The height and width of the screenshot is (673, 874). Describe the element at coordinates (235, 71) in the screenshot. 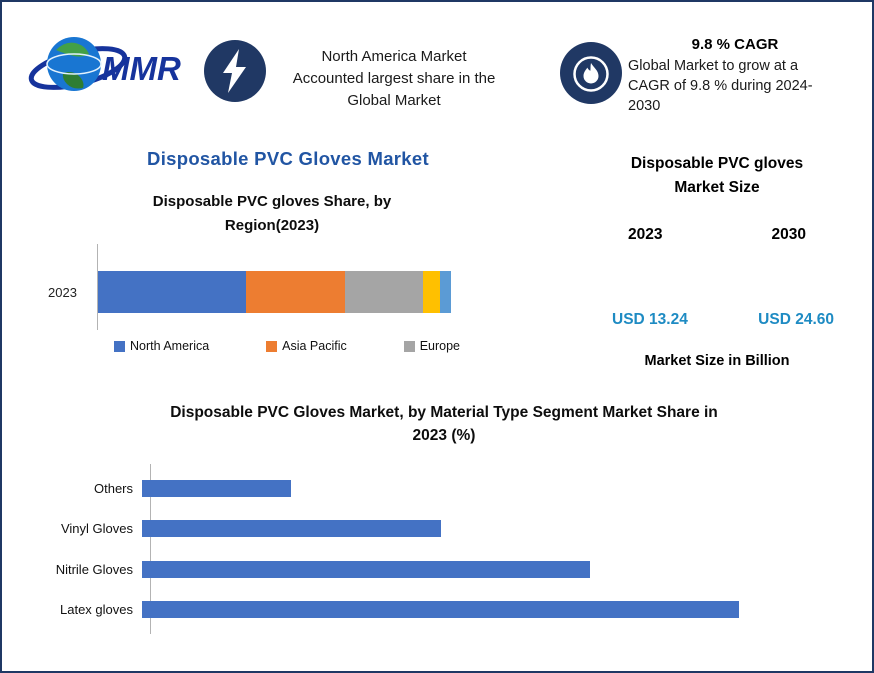

I see `lightning-icon` at that location.